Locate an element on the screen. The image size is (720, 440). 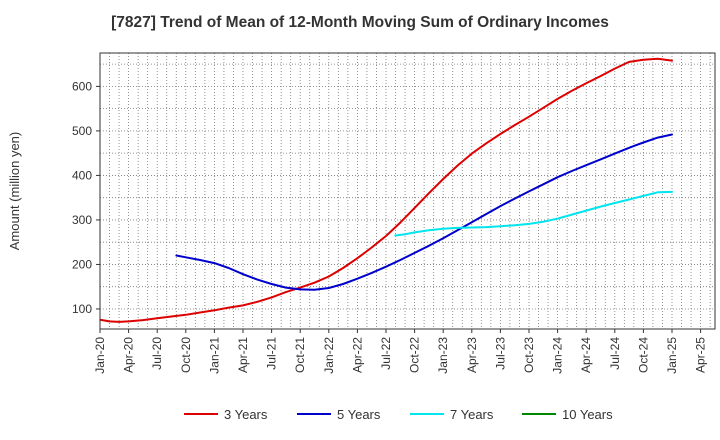
y-tick-label: 300 is located at coordinates (82, 220).